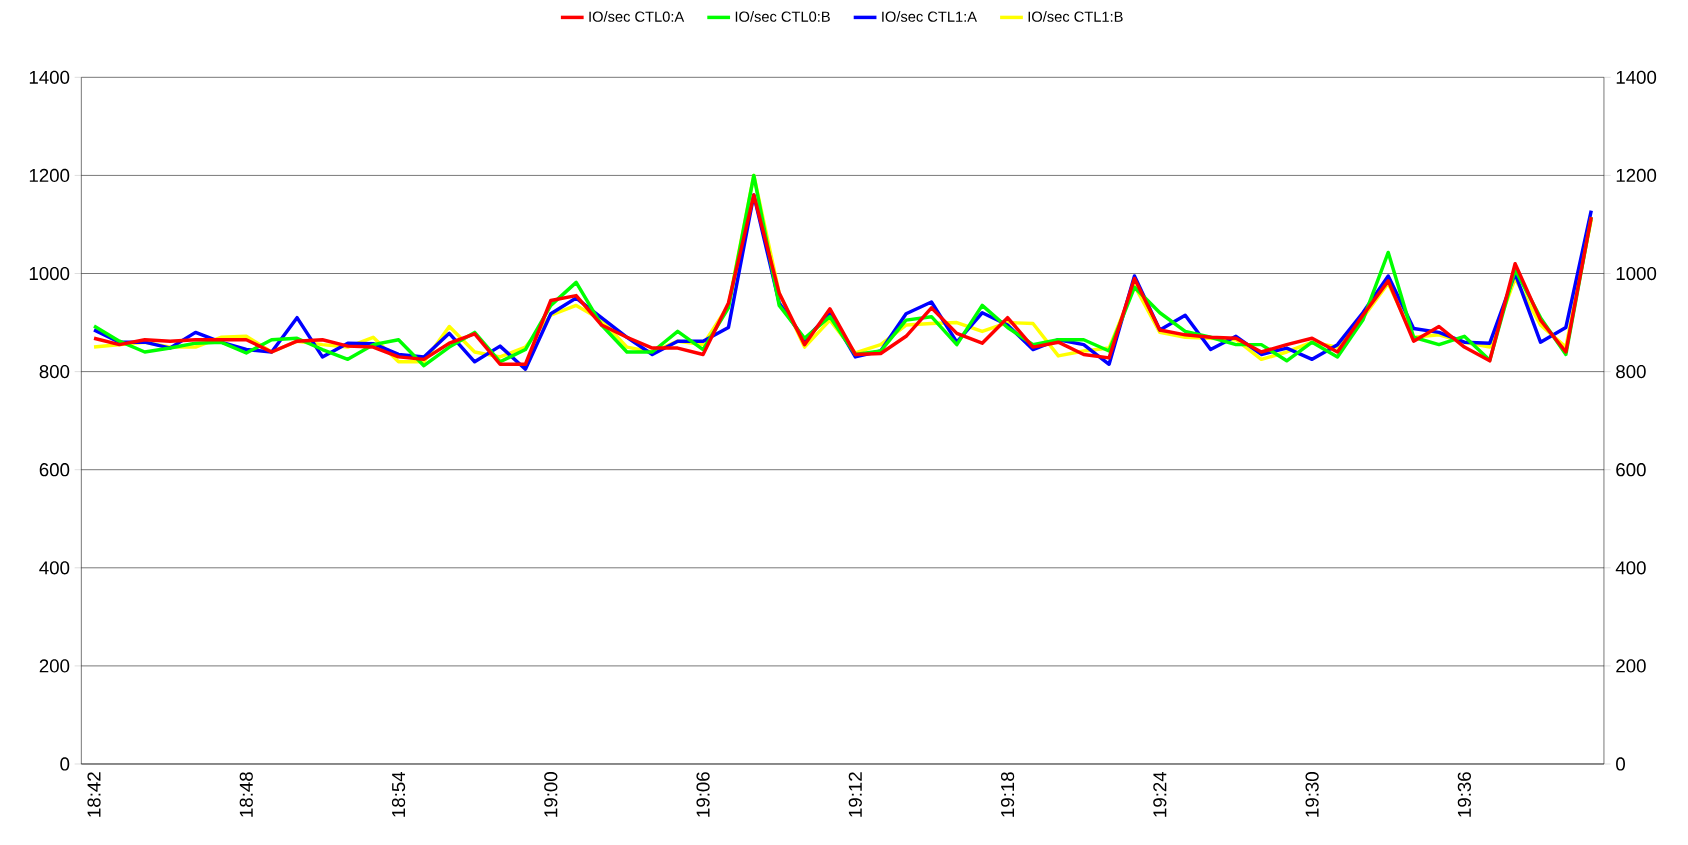  Describe the element at coordinates (703, 794) in the screenshot. I see `x-tick-label: 19:06` at that location.